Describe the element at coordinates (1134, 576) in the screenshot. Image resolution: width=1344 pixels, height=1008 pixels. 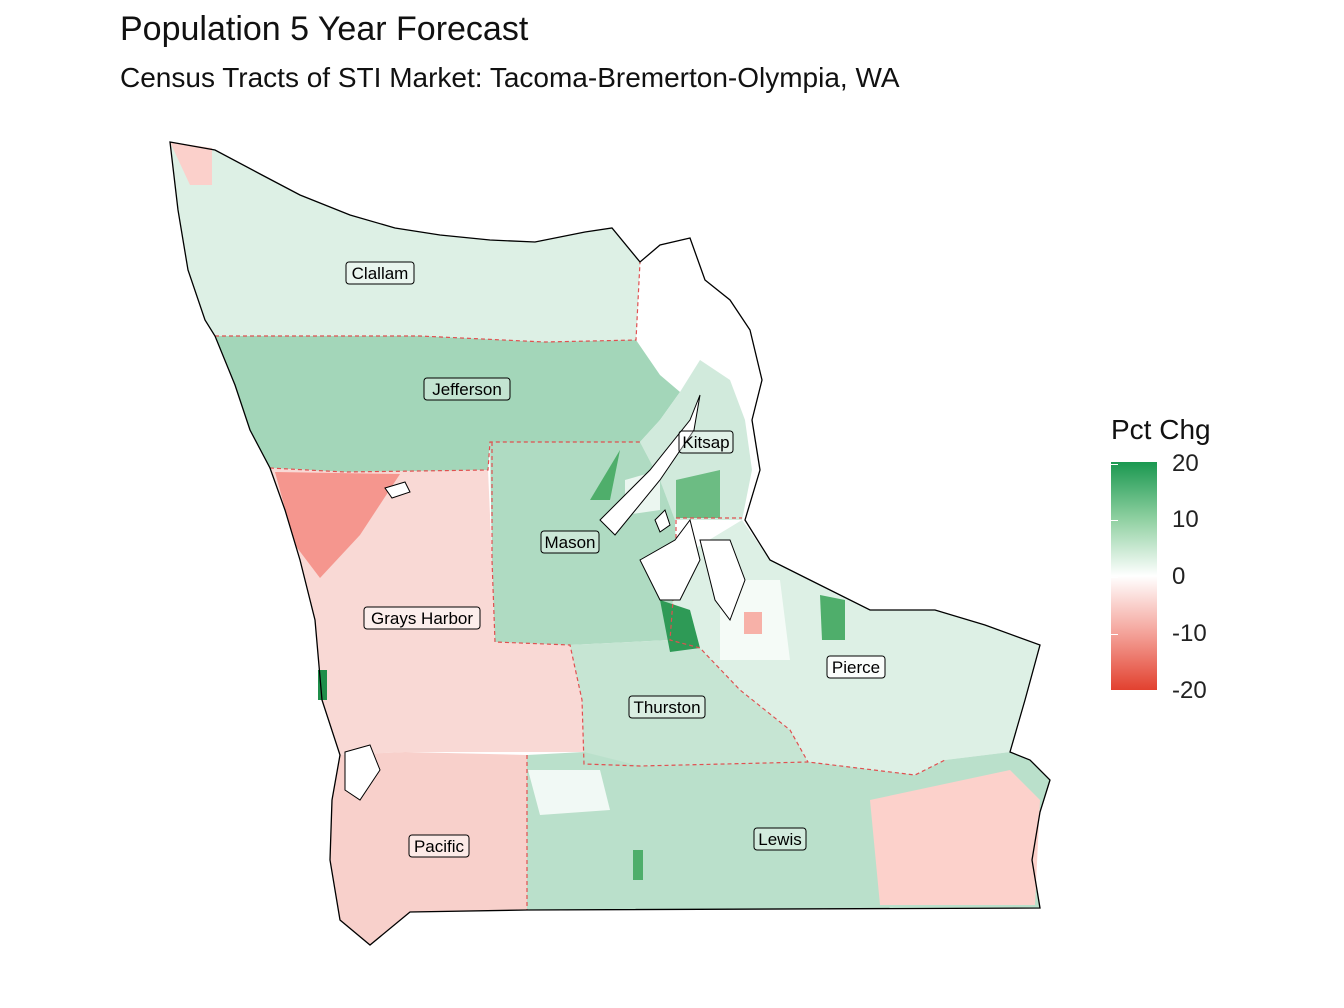
I see `legend-color-bar` at that location.